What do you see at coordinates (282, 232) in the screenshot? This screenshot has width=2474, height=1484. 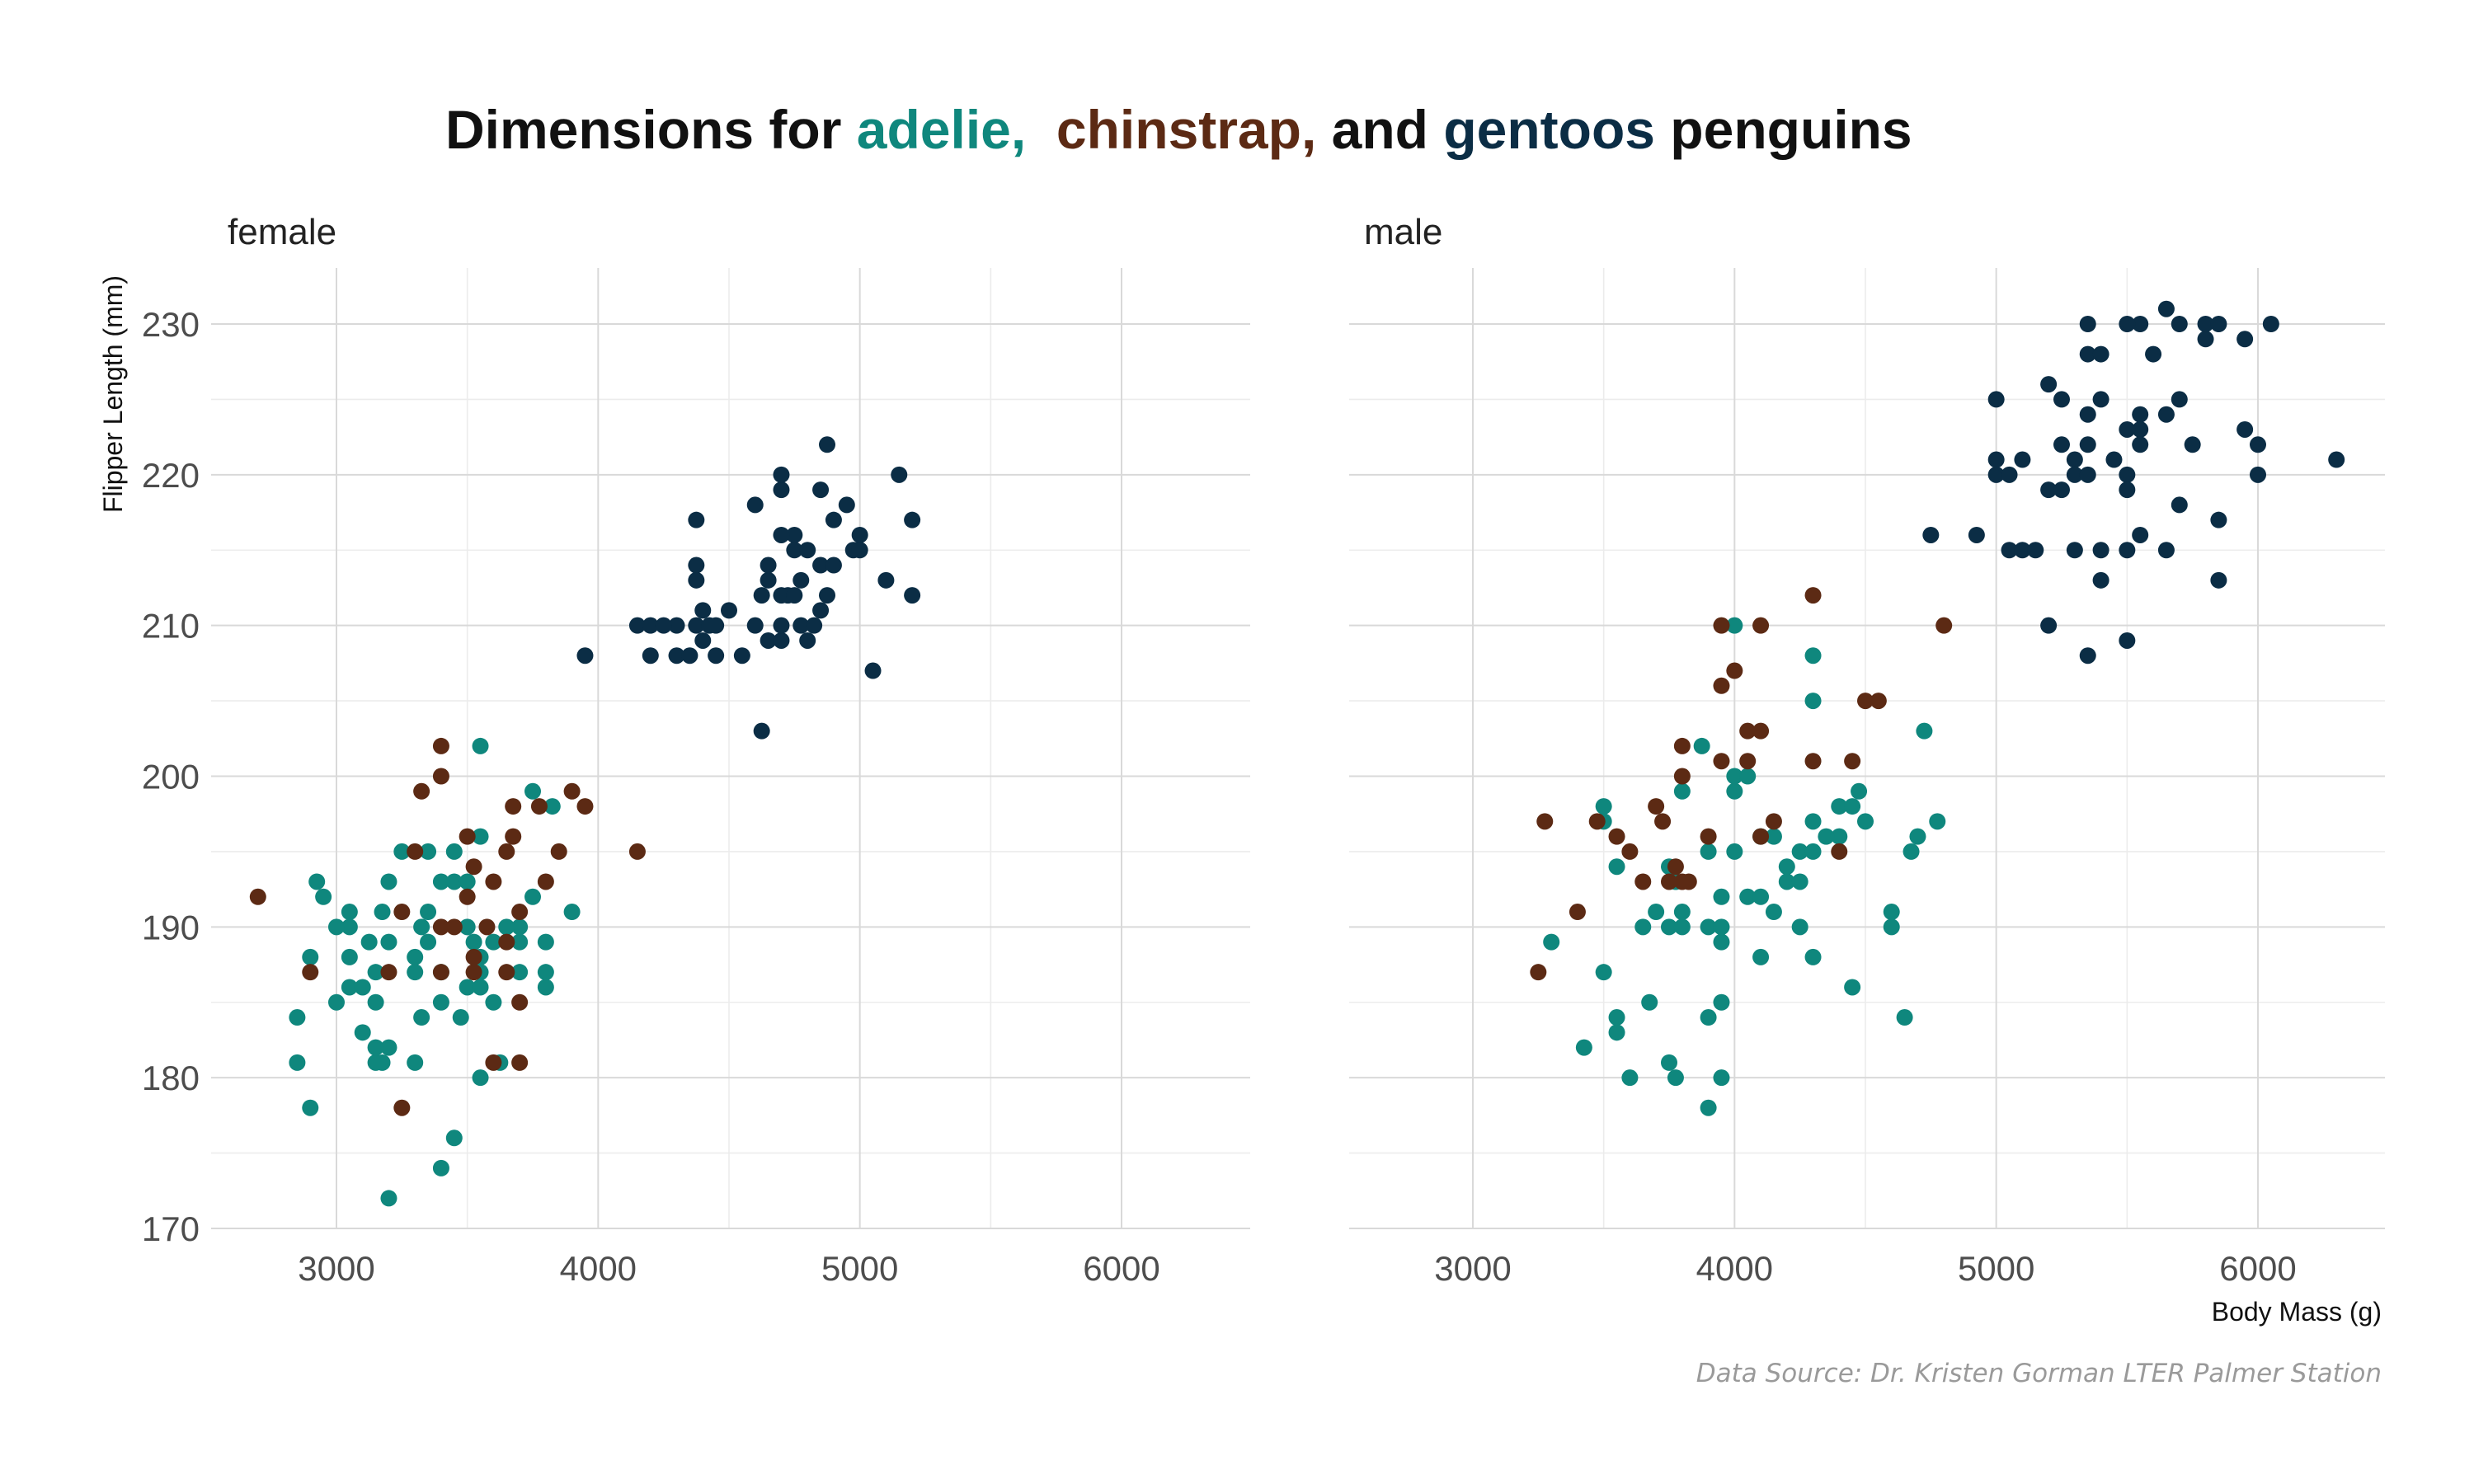 I see `facet-label-female: female` at bounding box center [282, 232].